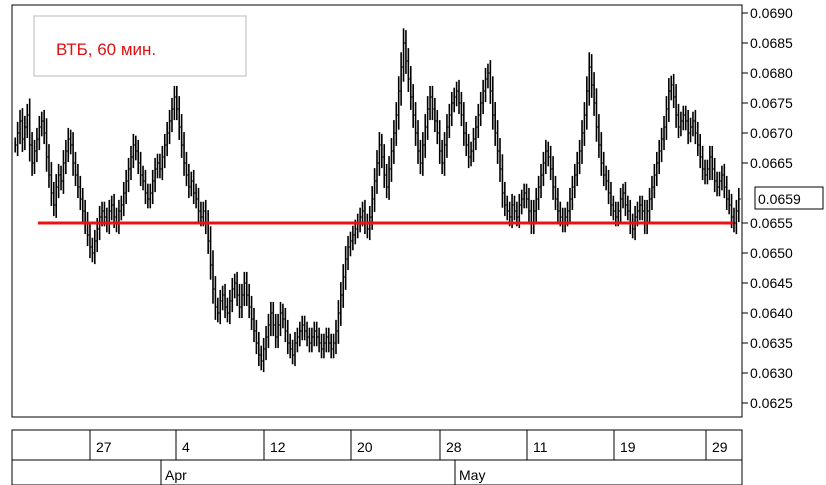  Describe the element at coordinates (106, 49) in the screenshot. I see `chart-title: ВТБ, 60 мин.` at that location.